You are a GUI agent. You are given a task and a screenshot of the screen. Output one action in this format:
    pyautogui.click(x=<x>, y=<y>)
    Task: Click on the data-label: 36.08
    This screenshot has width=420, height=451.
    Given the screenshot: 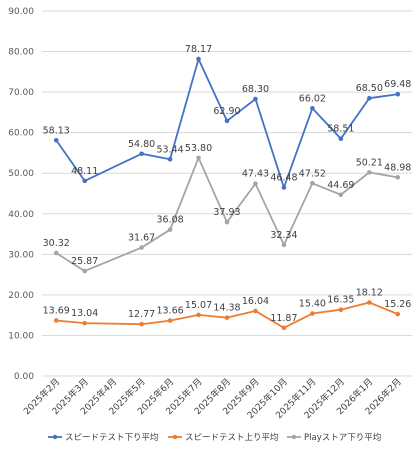 What is the action you would take?
    pyautogui.click(x=169, y=220)
    